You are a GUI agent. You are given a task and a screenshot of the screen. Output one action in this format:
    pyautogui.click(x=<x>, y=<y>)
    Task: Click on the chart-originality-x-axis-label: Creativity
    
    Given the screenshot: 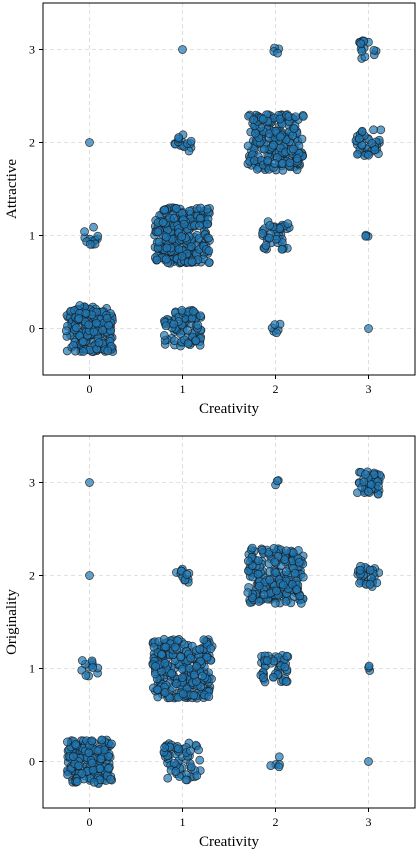 What is the action you would take?
    pyautogui.click(x=229, y=842)
    